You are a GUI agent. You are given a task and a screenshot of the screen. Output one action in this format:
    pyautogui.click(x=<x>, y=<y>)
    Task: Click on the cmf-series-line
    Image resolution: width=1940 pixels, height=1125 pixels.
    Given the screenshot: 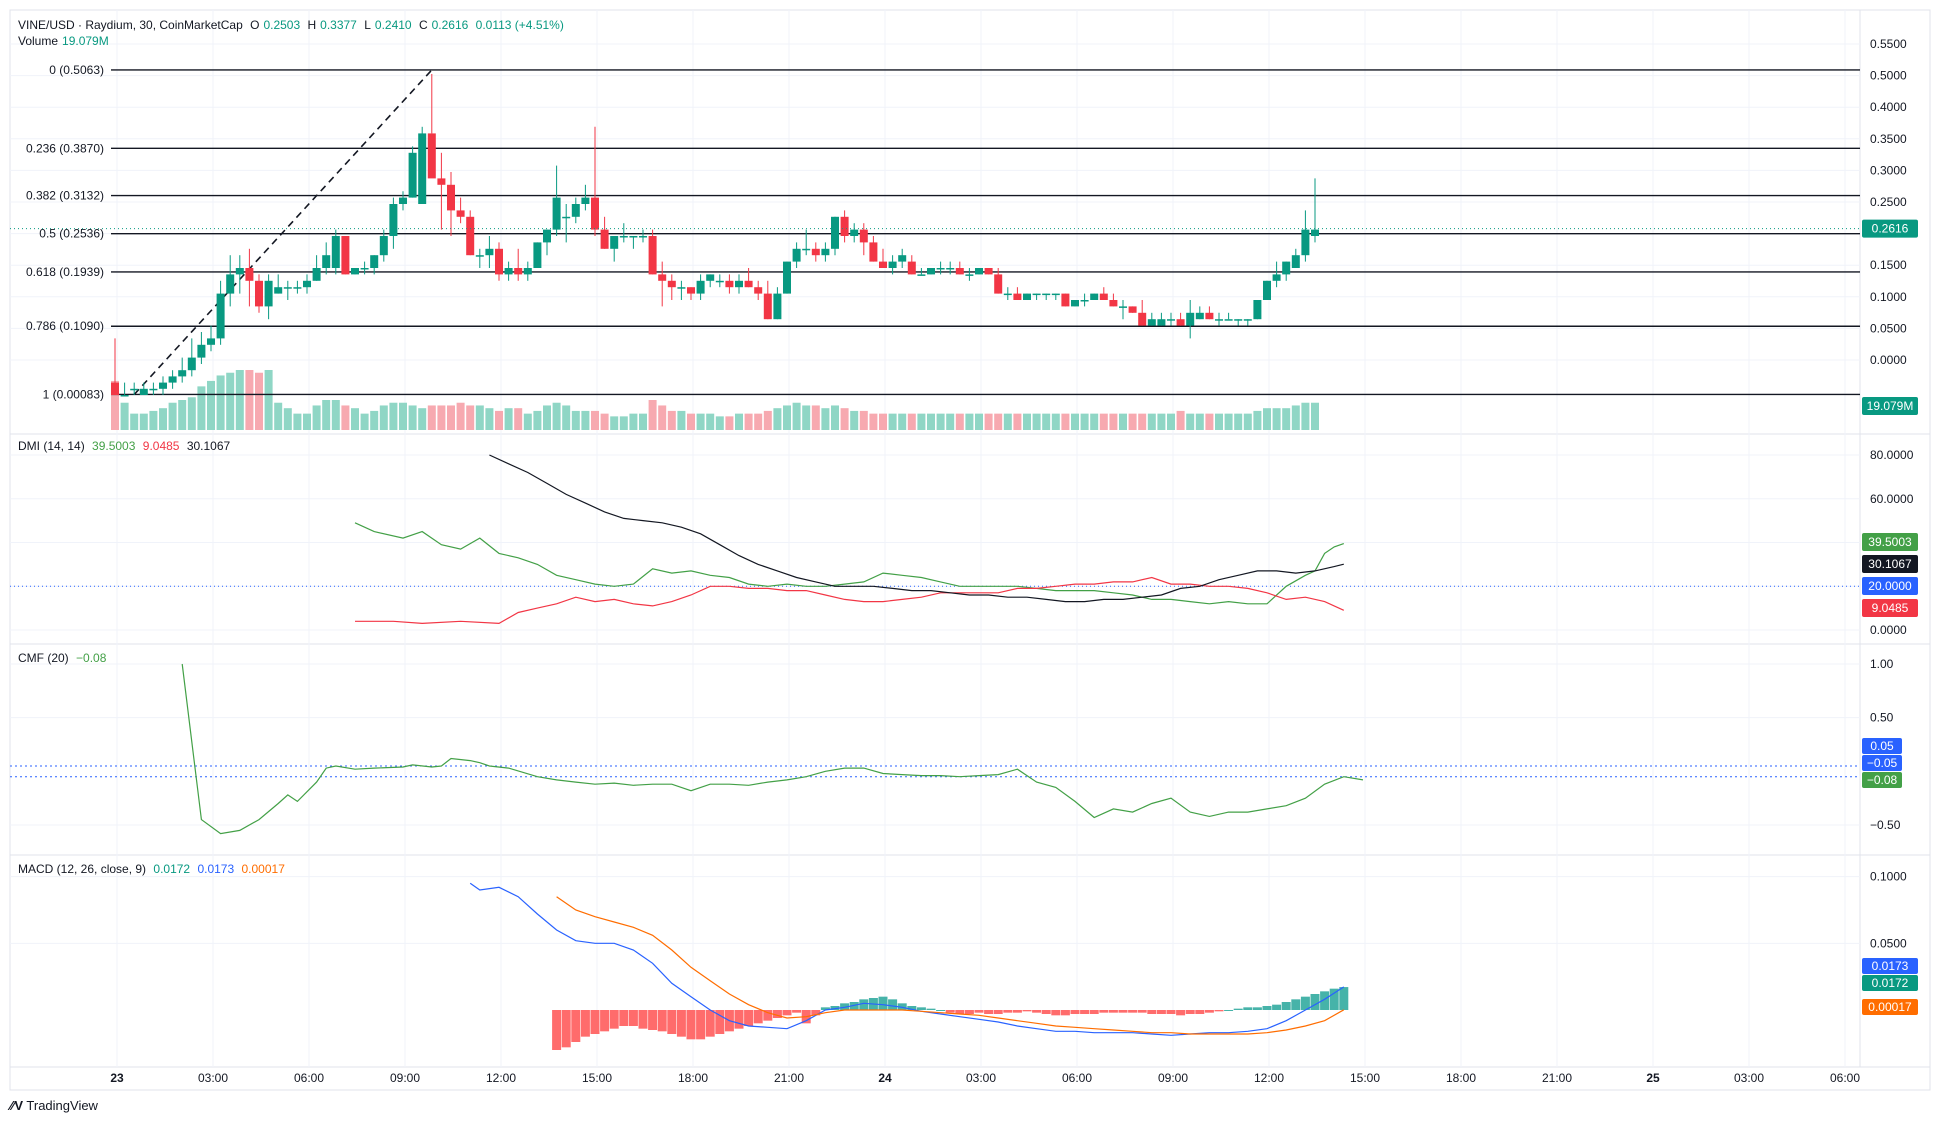 What is the action you would take?
    pyautogui.click(x=772, y=749)
    